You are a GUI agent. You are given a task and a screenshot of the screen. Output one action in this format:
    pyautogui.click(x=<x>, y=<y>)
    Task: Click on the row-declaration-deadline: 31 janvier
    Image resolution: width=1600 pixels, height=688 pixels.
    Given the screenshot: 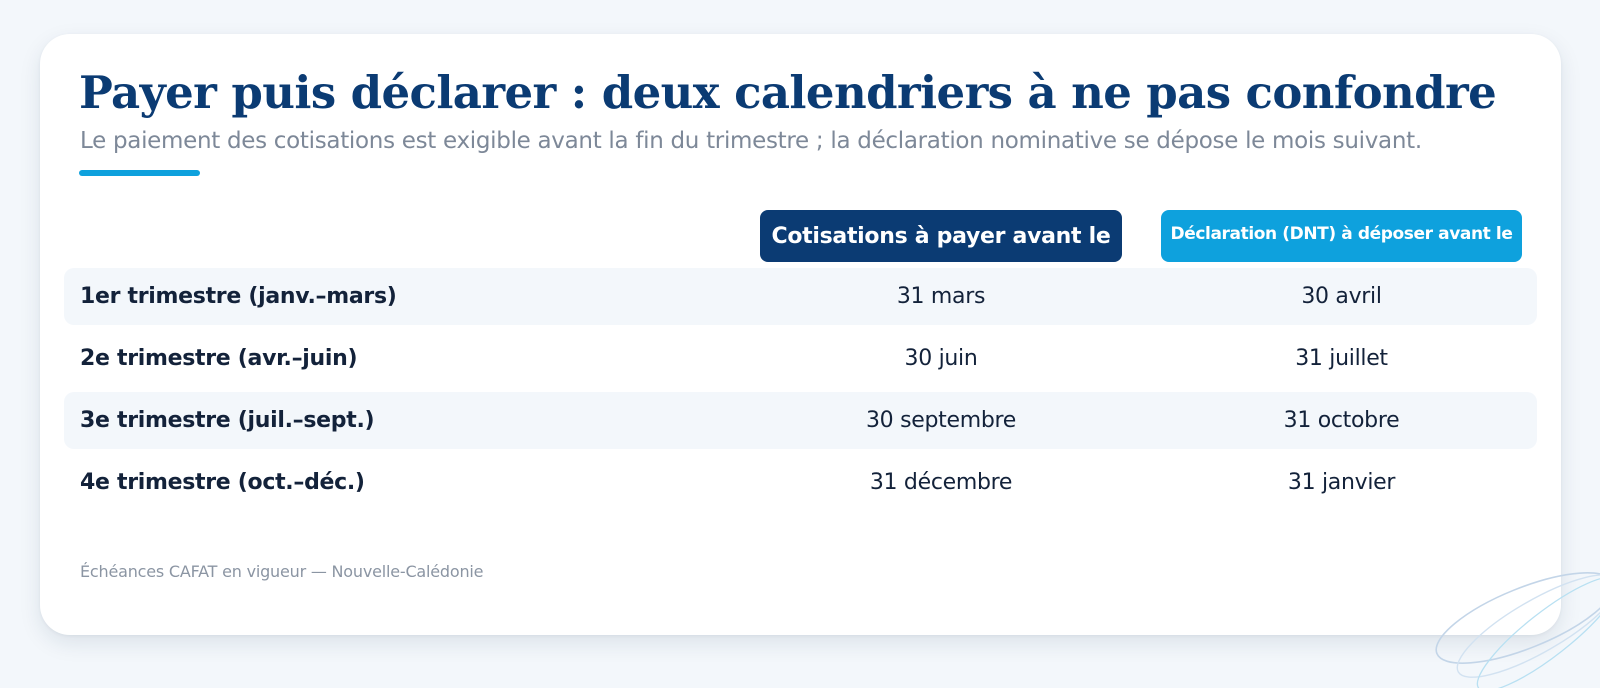 What is the action you would take?
    pyautogui.click(x=1341, y=482)
    